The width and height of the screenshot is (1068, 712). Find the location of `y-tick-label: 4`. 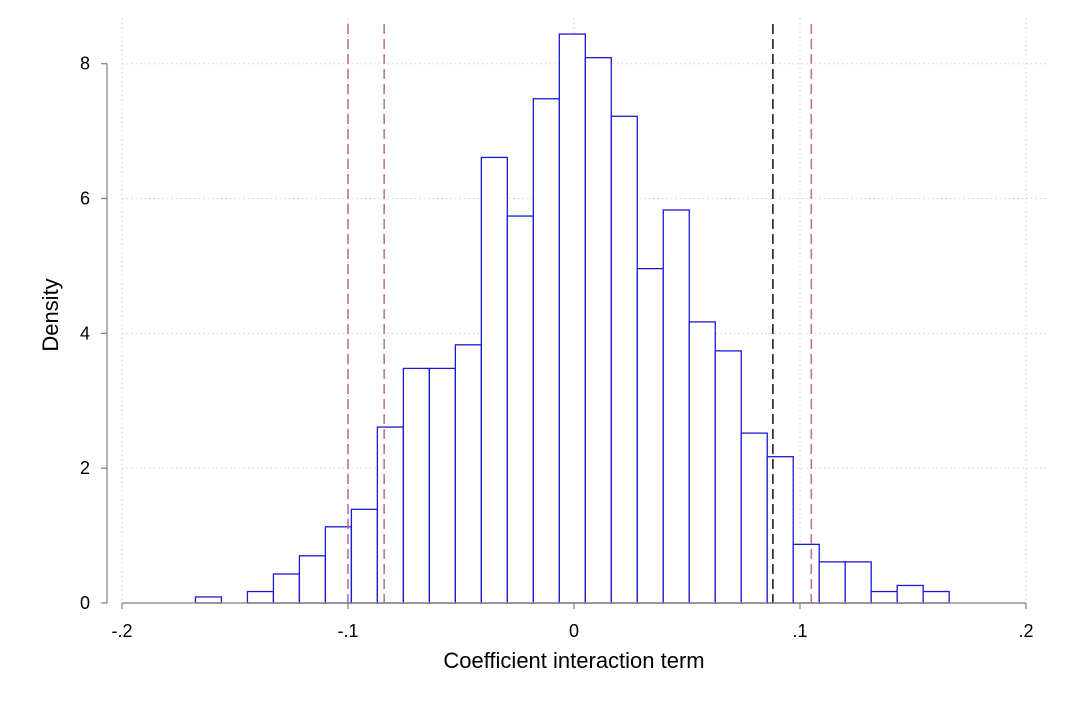

y-tick-label: 4 is located at coordinates (85, 333).